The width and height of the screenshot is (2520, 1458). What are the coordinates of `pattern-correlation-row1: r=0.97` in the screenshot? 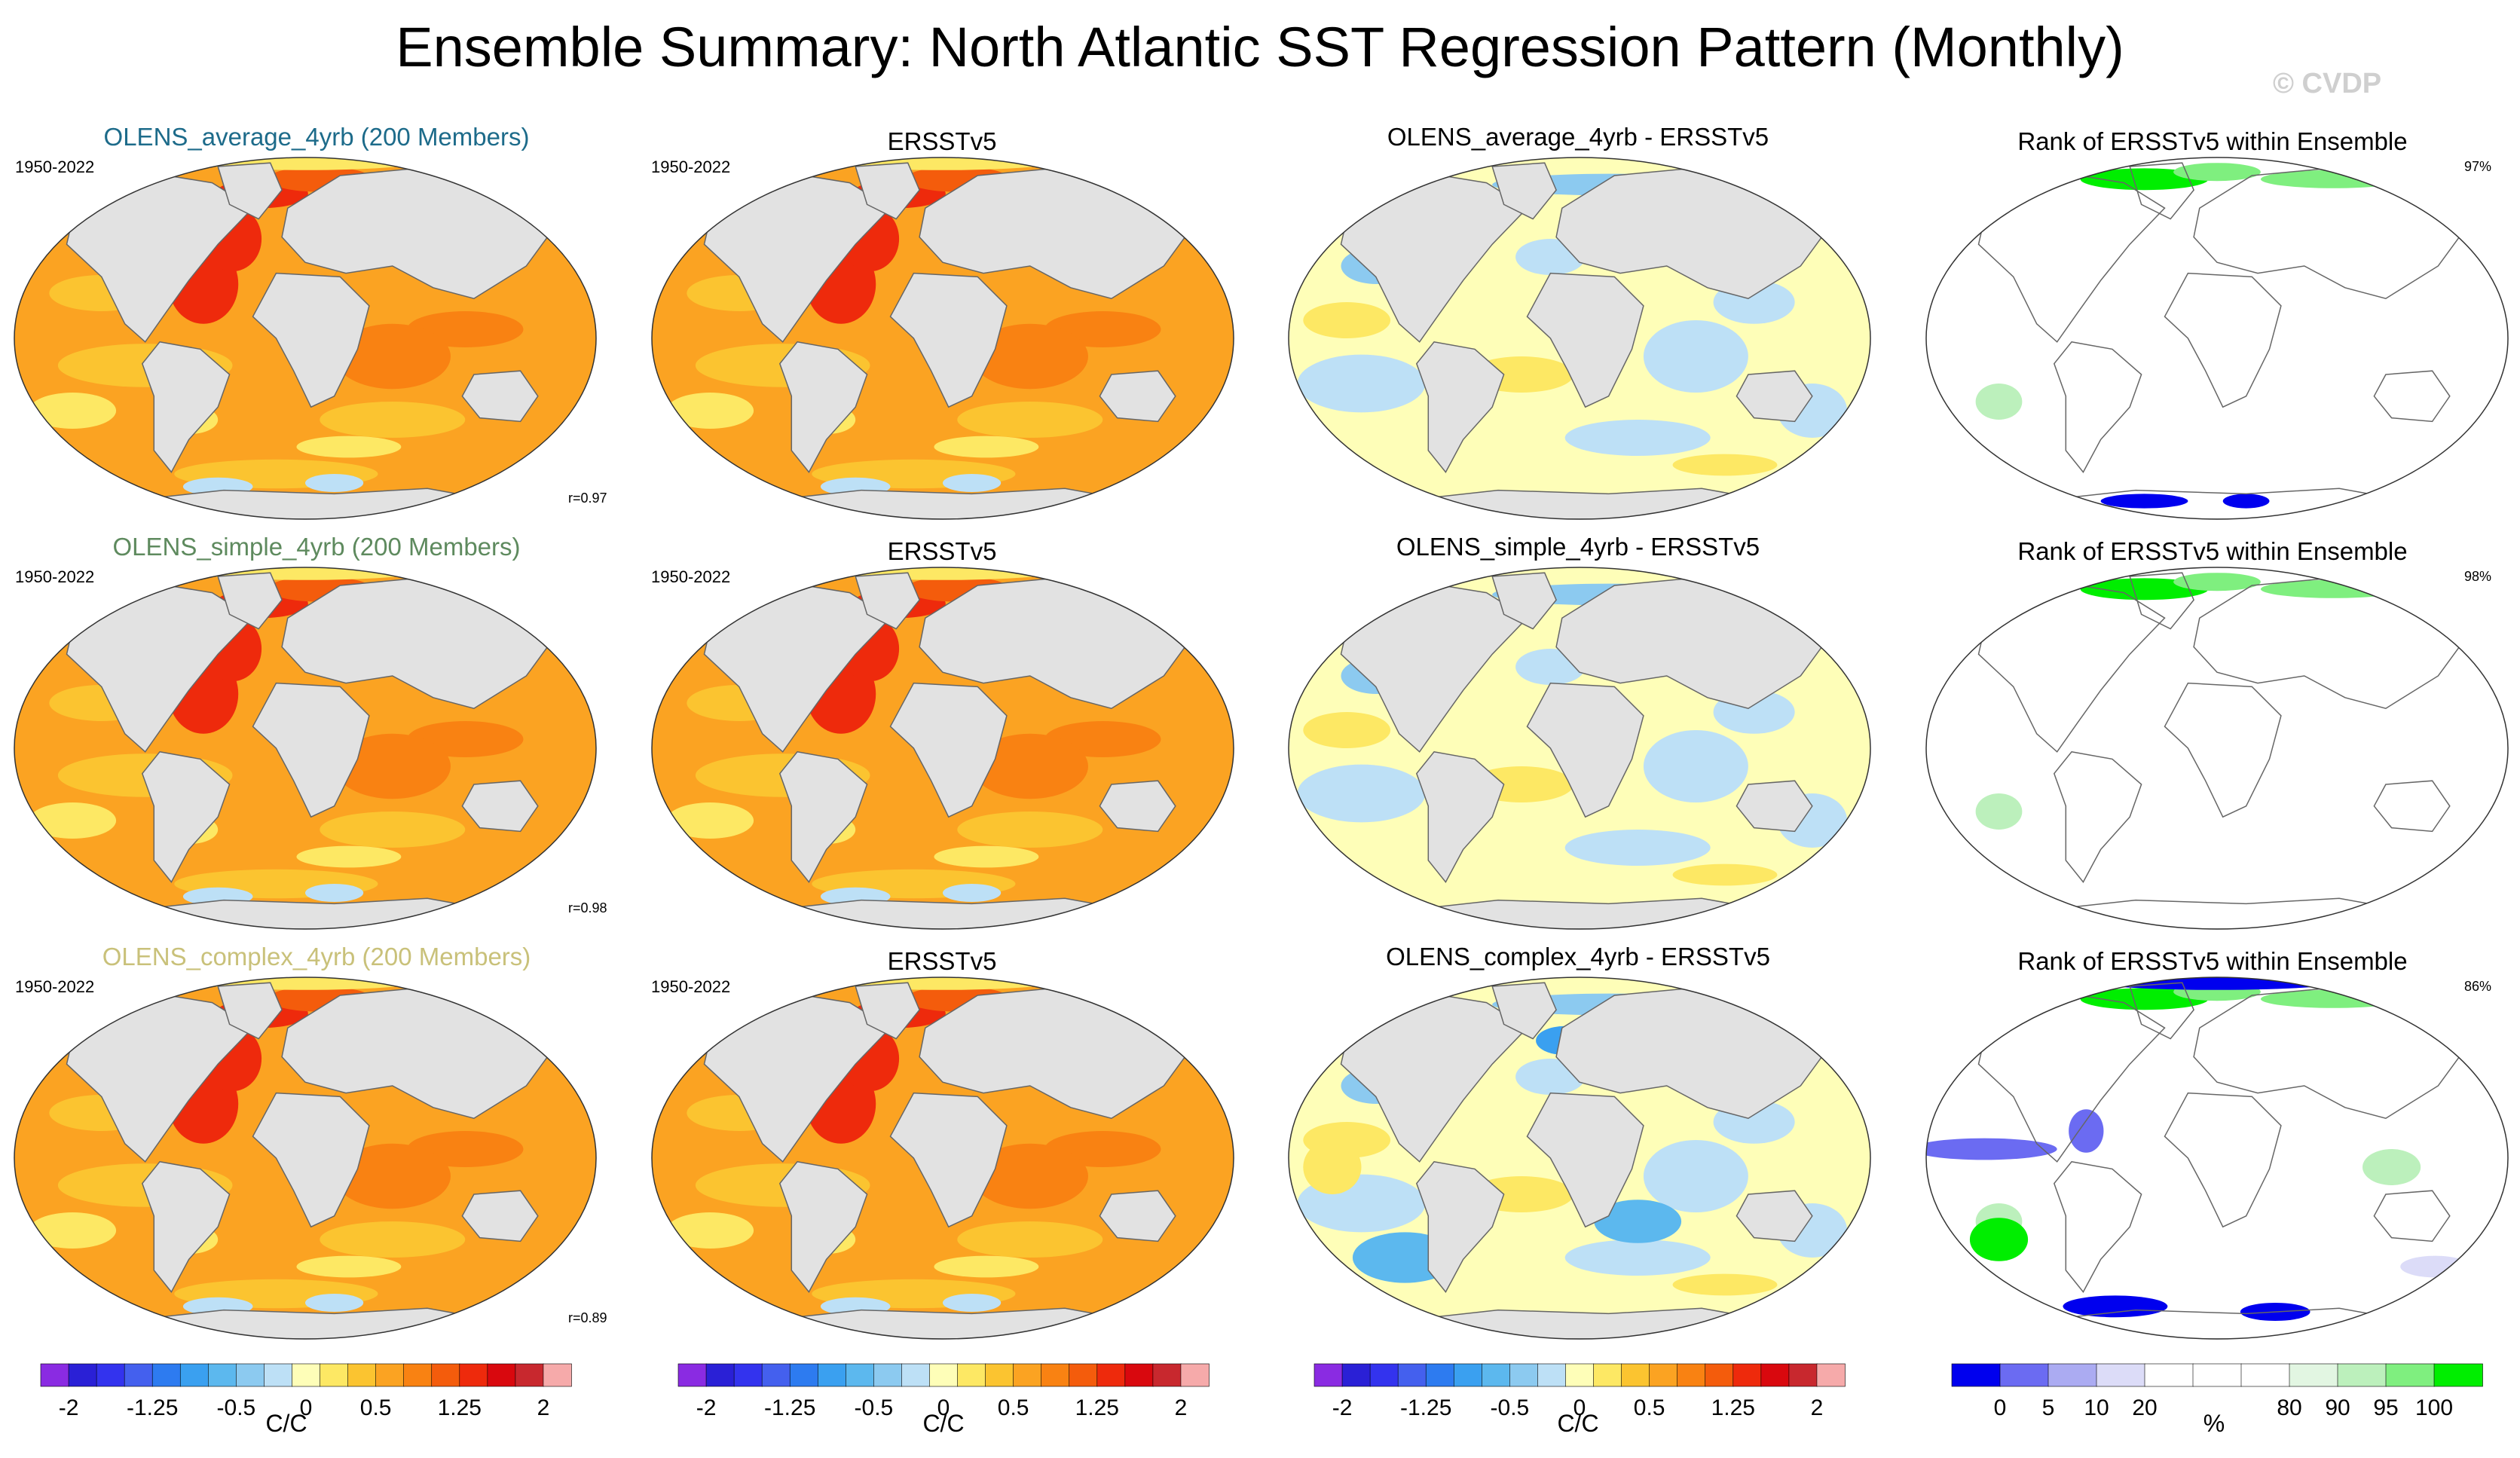 It's located at (587, 498).